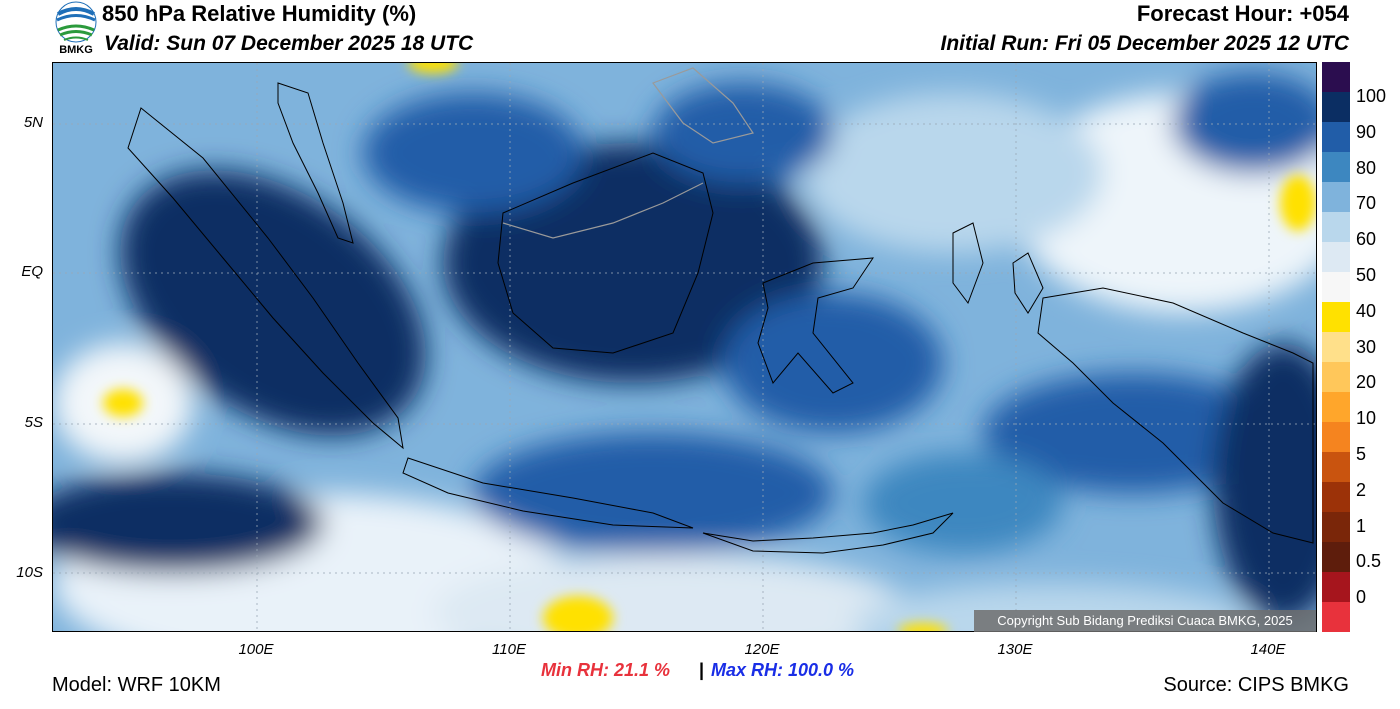 The width and height of the screenshot is (1400, 709). What do you see at coordinates (1144, 43) in the screenshot?
I see `initial-run: Initial Run: Fri 05 December 2025 12 UTC` at bounding box center [1144, 43].